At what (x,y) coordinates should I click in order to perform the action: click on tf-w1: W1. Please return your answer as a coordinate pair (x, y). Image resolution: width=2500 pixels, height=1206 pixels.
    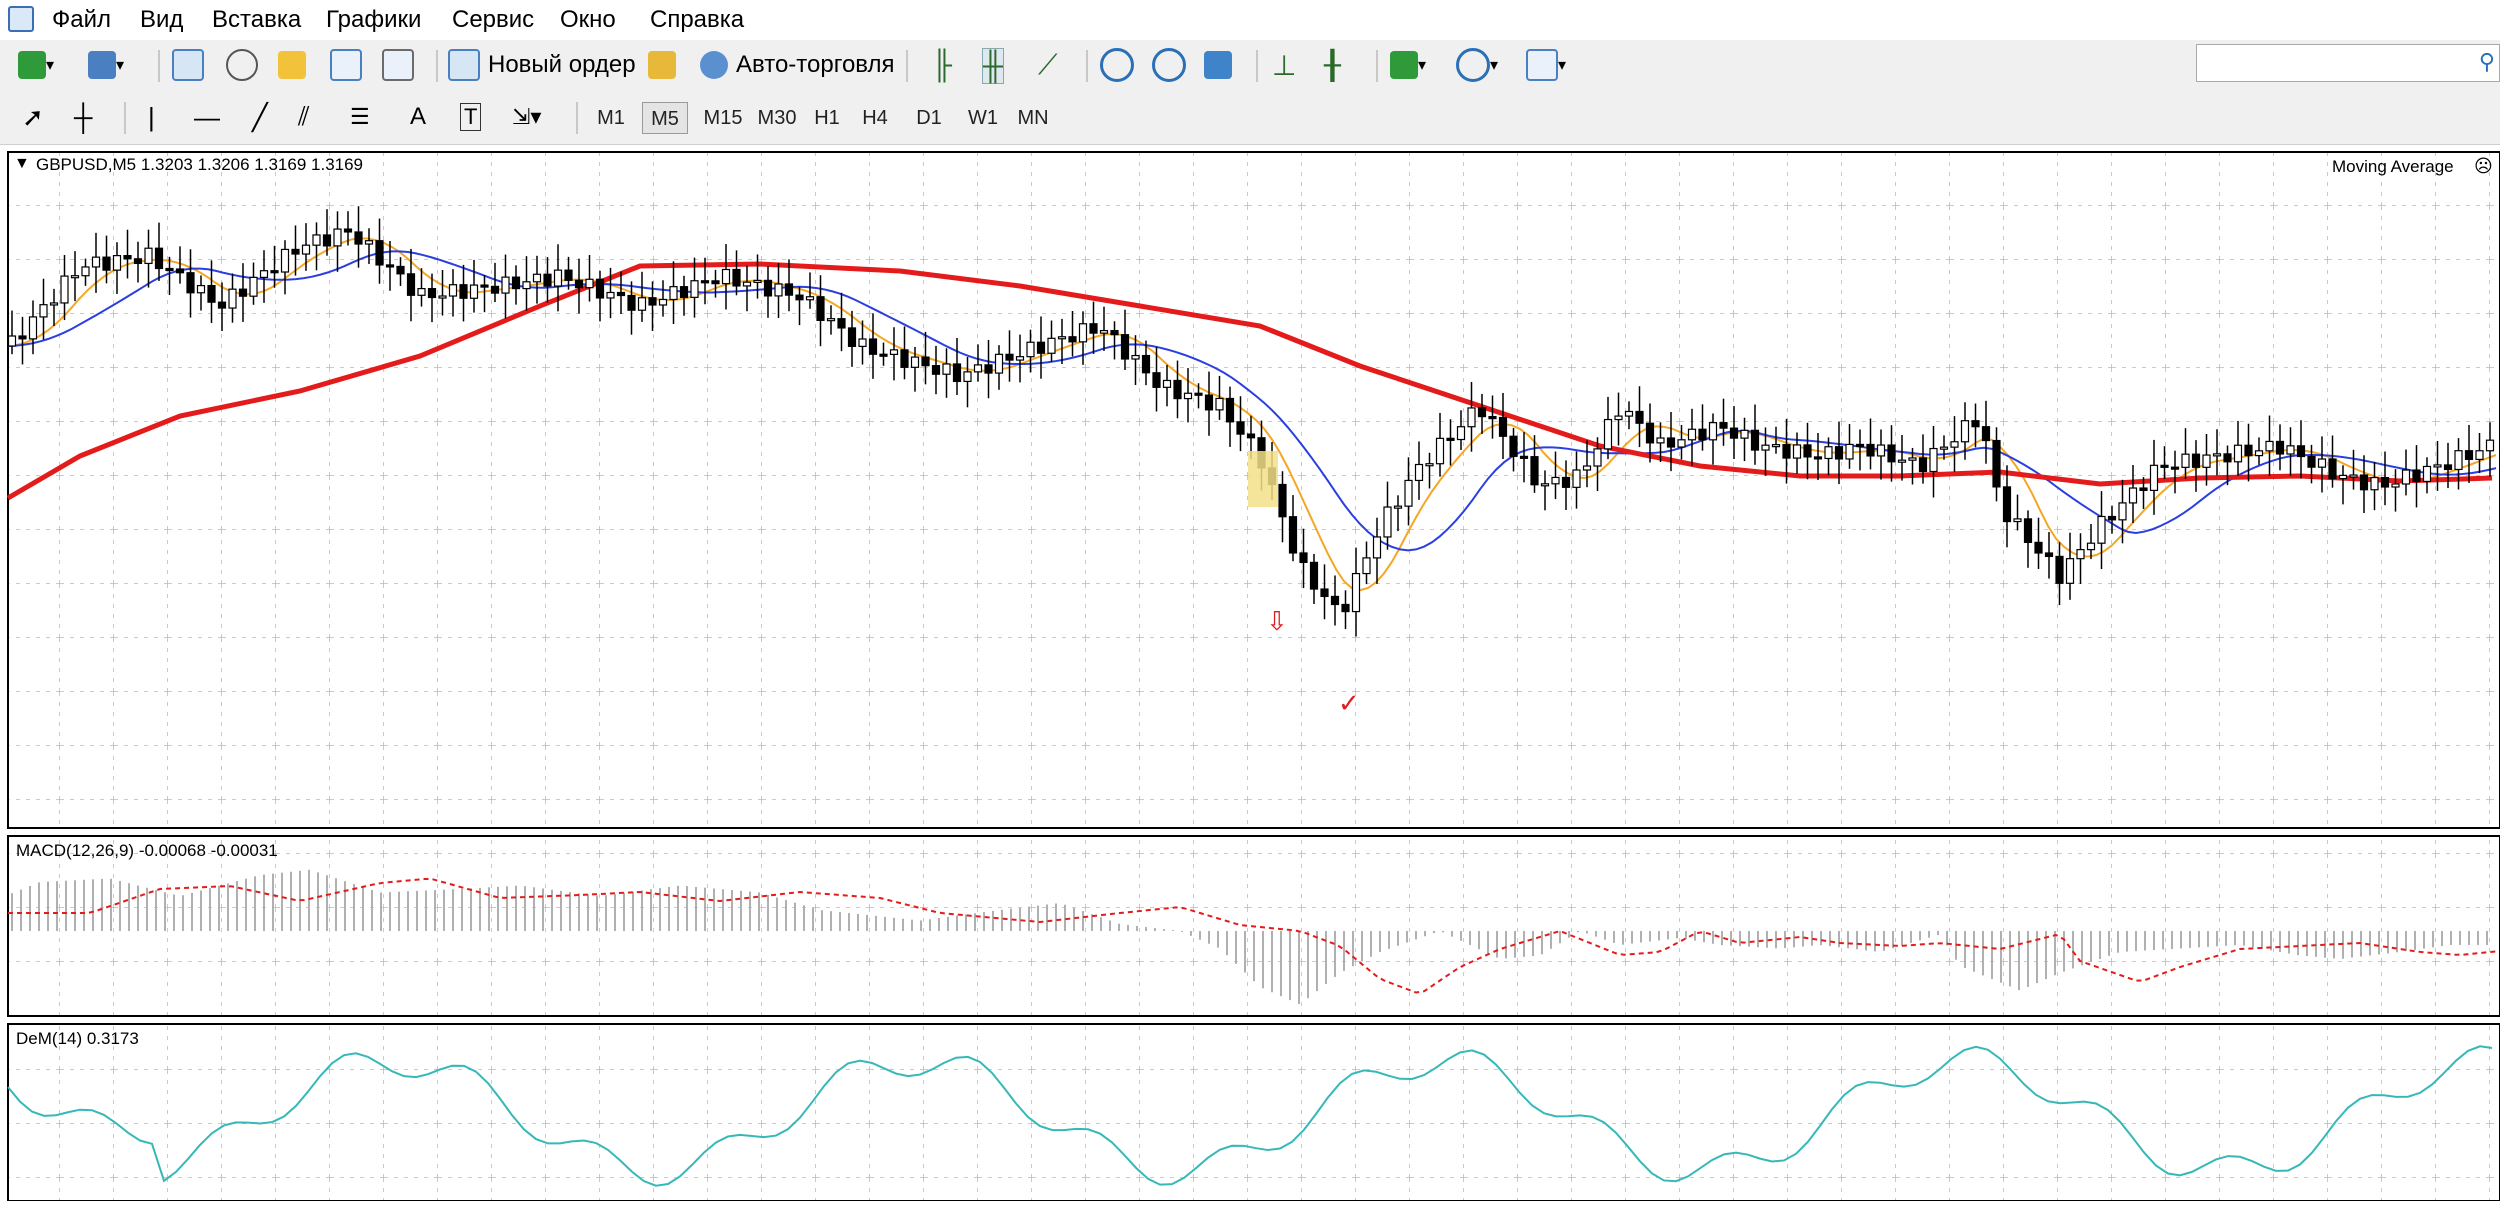
    Looking at the image, I should click on (983, 118).